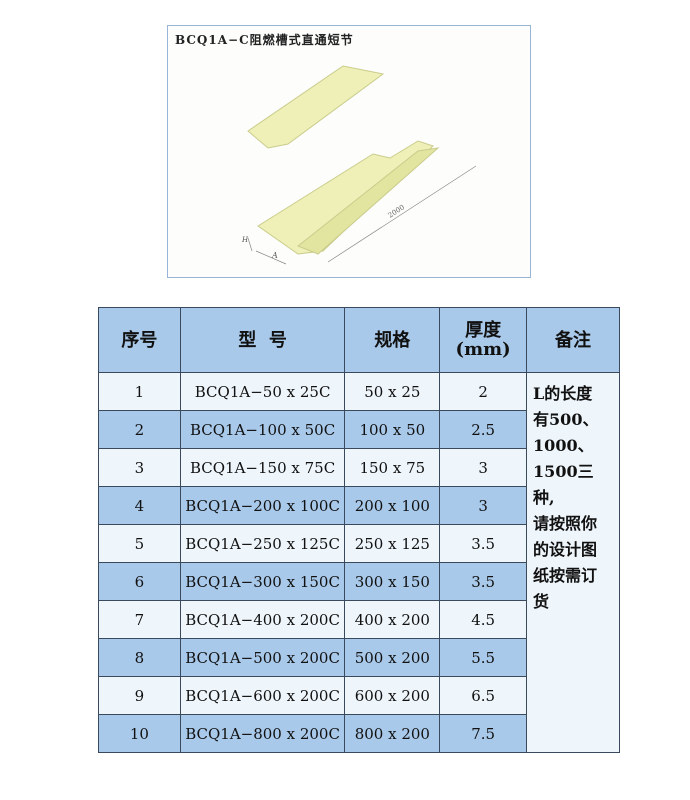 This screenshot has width=690, height=800. Describe the element at coordinates (139, 619) in the screenshot. I see `cell-no: 7` at that location.